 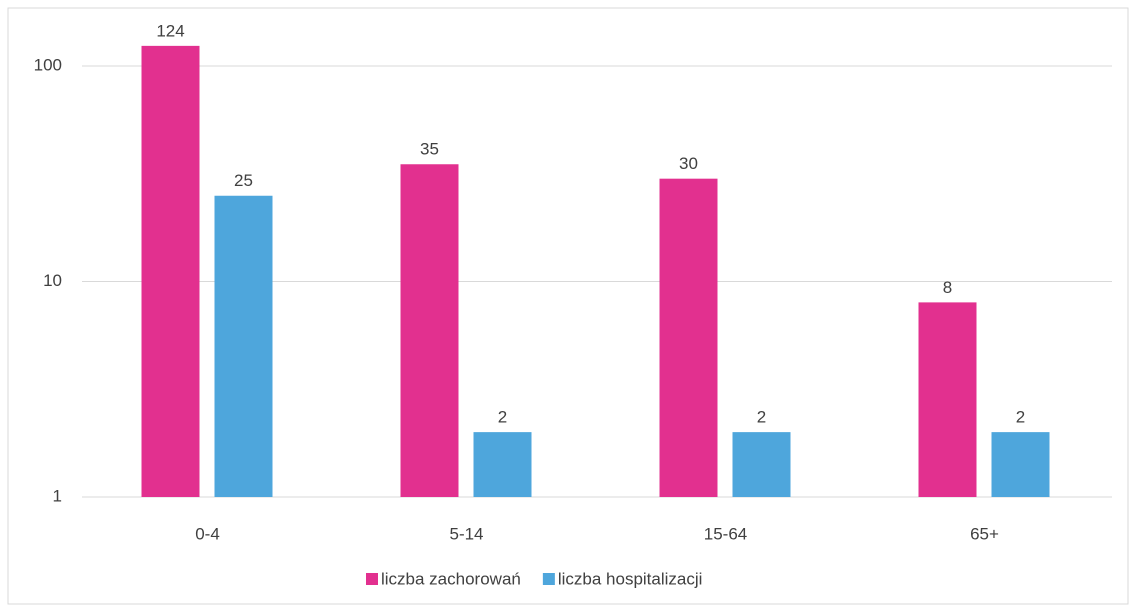 What do you see at coordinates (52, 280) in the screenshot?
I see `y-tick-label: 10` at bounding box center [52, 280].